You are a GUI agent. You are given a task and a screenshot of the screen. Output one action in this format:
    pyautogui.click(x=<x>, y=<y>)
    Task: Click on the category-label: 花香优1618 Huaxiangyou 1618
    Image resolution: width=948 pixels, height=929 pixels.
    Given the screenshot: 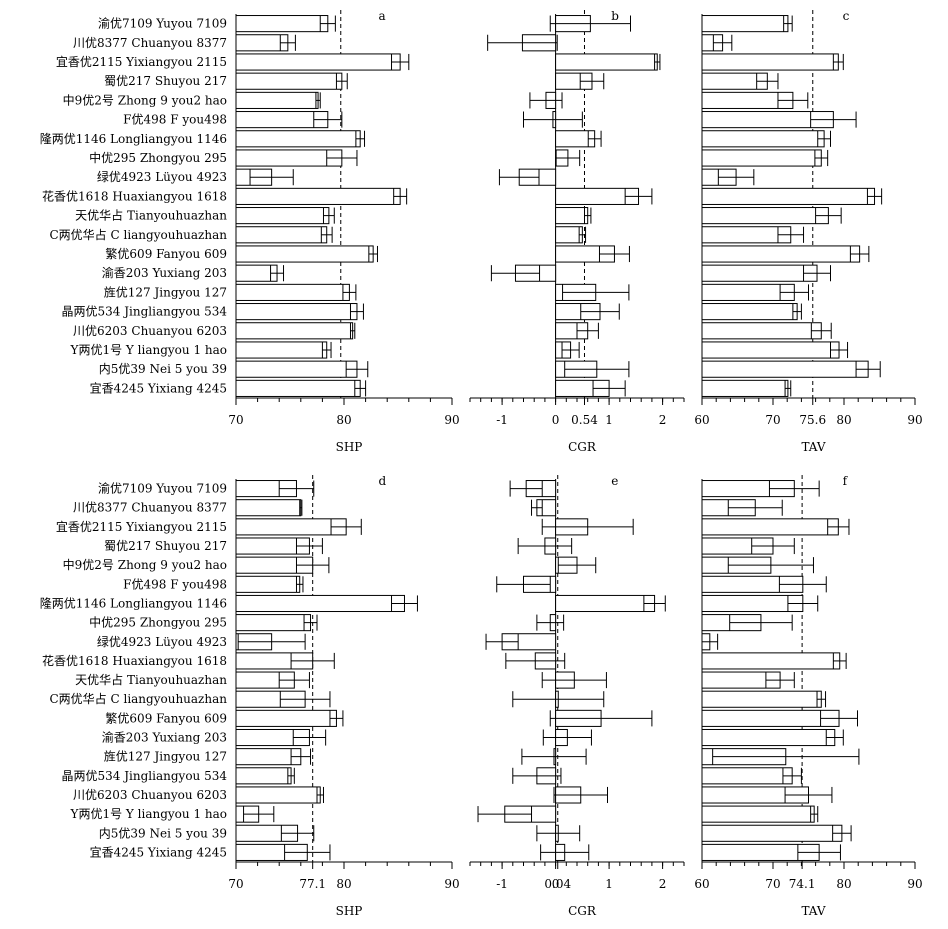 What is the action you would take?
    pyautogui.click(x=134, y=660)
    